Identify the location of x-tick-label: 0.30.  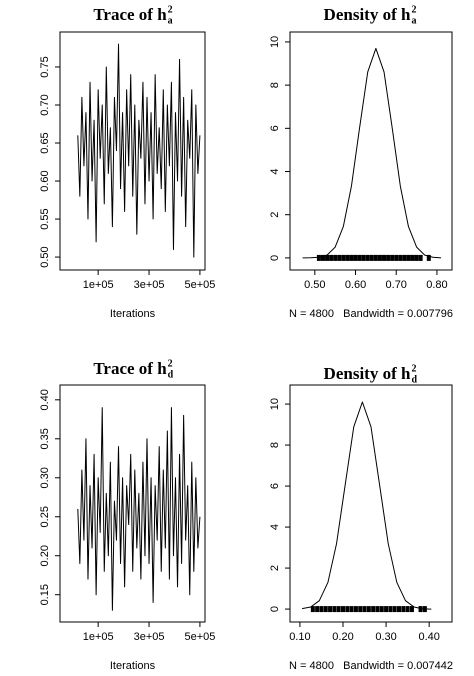
(385, 637).